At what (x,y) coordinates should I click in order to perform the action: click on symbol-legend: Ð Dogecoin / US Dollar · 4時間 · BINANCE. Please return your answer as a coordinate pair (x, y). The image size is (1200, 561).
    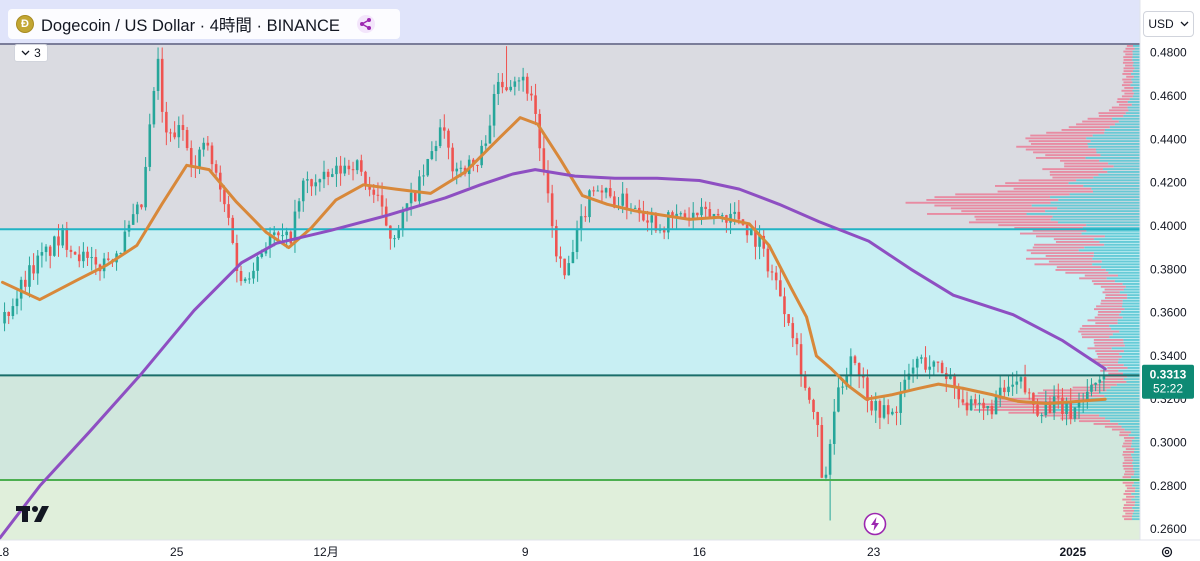
    Looking at the image, I should click on (204, 24).